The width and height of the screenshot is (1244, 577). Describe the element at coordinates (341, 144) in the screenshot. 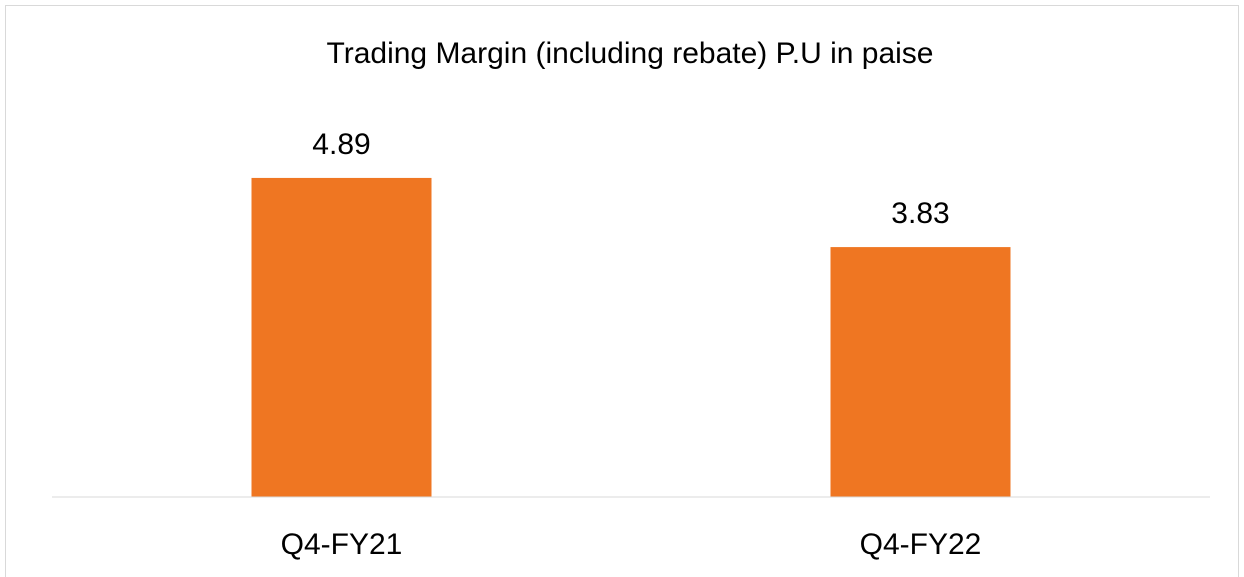

I see `data-label: 4.89` at that location.